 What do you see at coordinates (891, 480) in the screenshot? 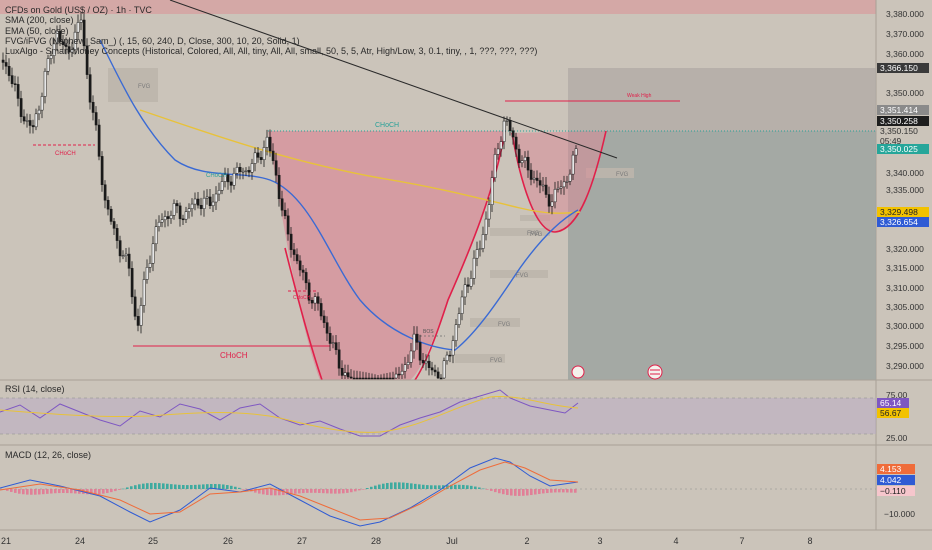
I see `macd-badge-label: 4.042` at bounding box center [891, 480].